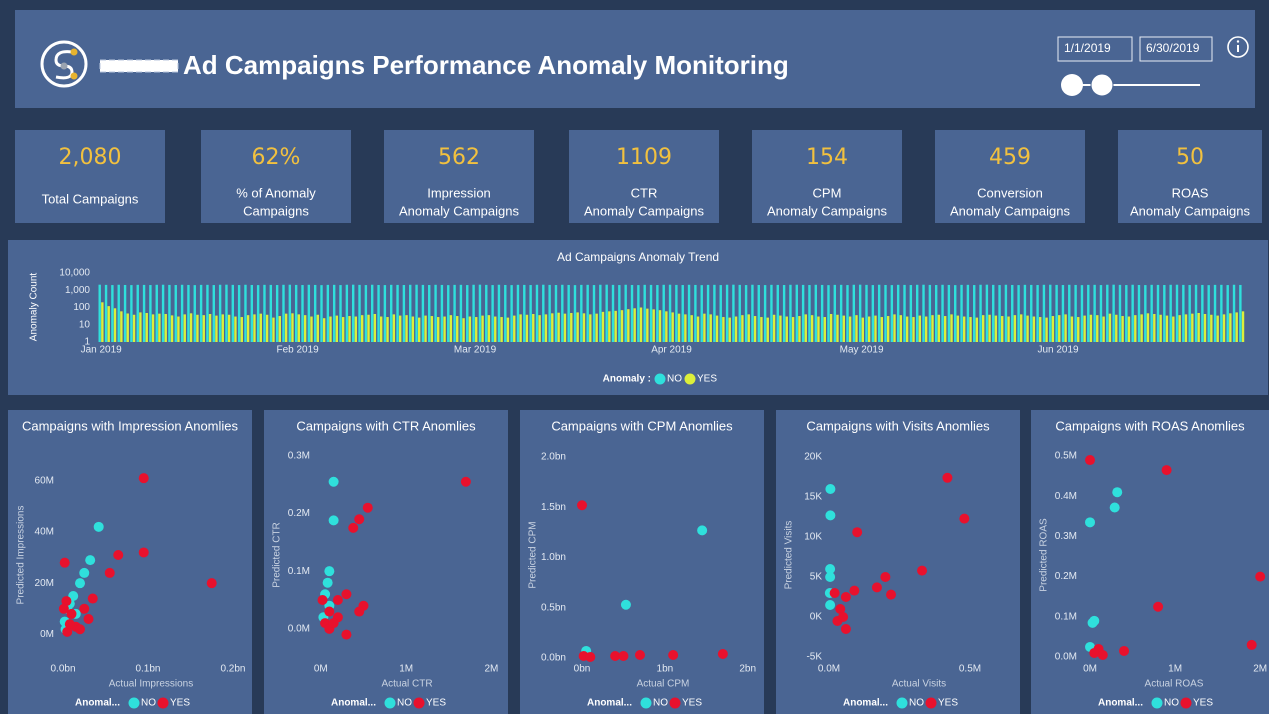  I want to click on end-date-input, so click(1176, 49).